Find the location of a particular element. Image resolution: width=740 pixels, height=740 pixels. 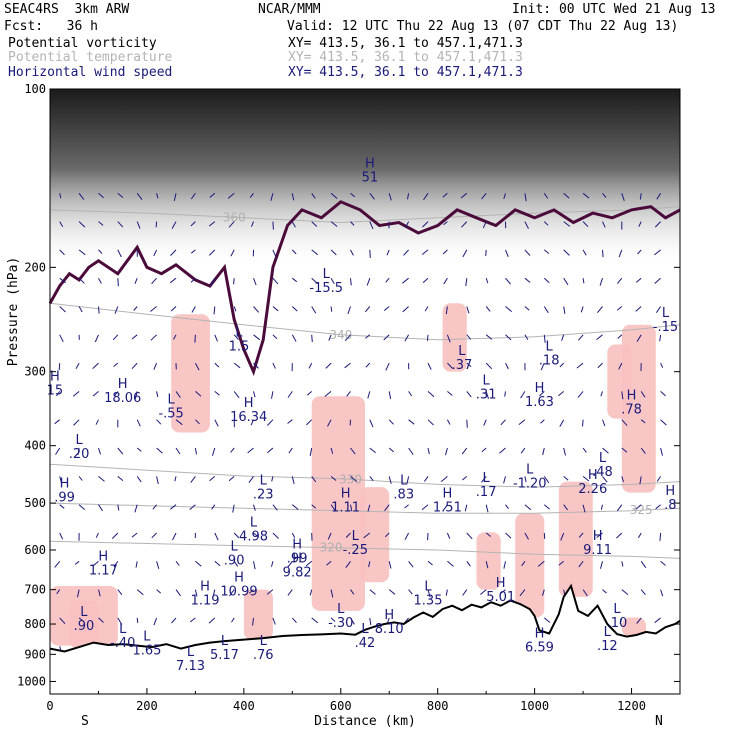

hl-value-34: 6.59 is located at coordinates (539, 648).